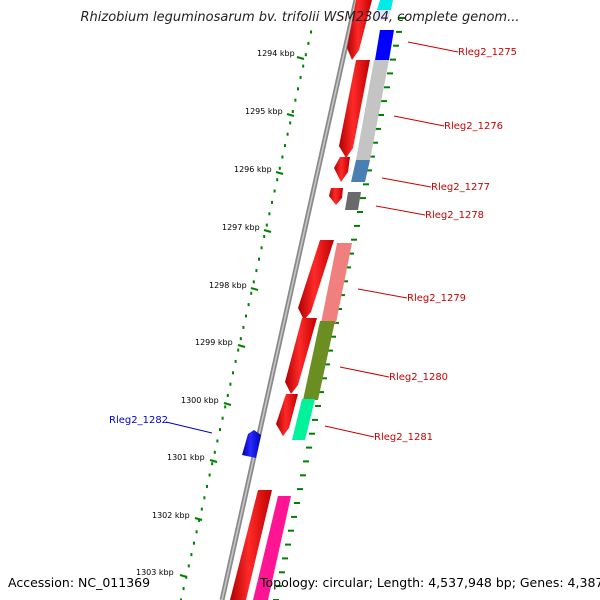 This screenshot has width=600, height=600. I want to click on gene-label-rleg2-1279: Rleg2_1279, so click(436, 298).